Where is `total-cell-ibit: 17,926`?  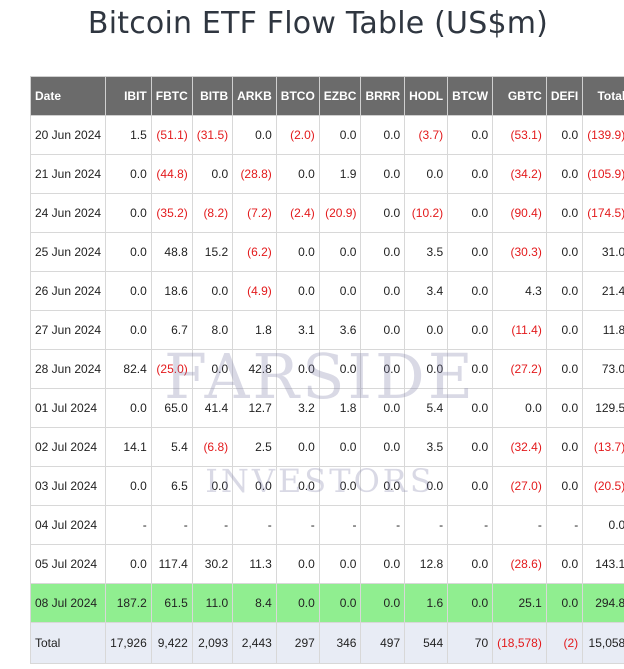 total-cell-ibit: 17,926 is located at coordinates (128, 643).